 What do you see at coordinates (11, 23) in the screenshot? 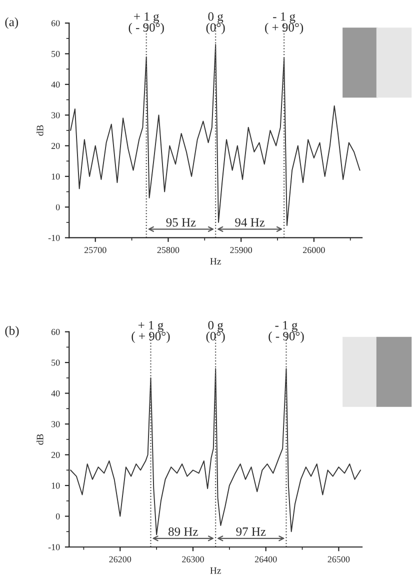
I see `chart-title: (a)` at bounding box center [11, 23].